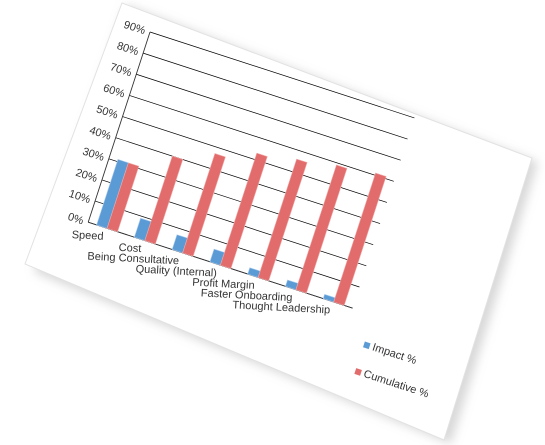 This screenshot has height=445, width=545. Describe the element at coordinates (176, 271) in the screenshot. I see `category-label: Quality (Internal)` at that location.